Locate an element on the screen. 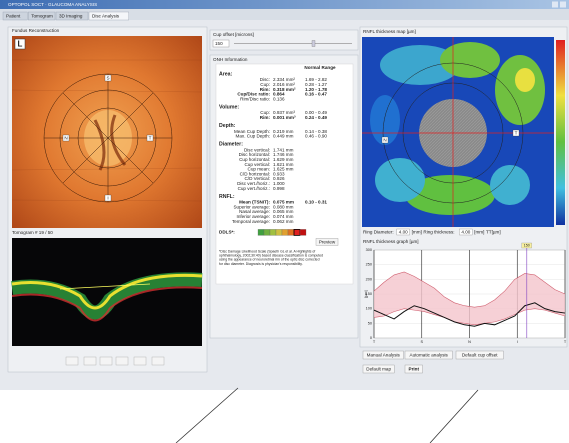 This screenshot has height=443, width=569. onh-table is located at coordinates (284, 174).